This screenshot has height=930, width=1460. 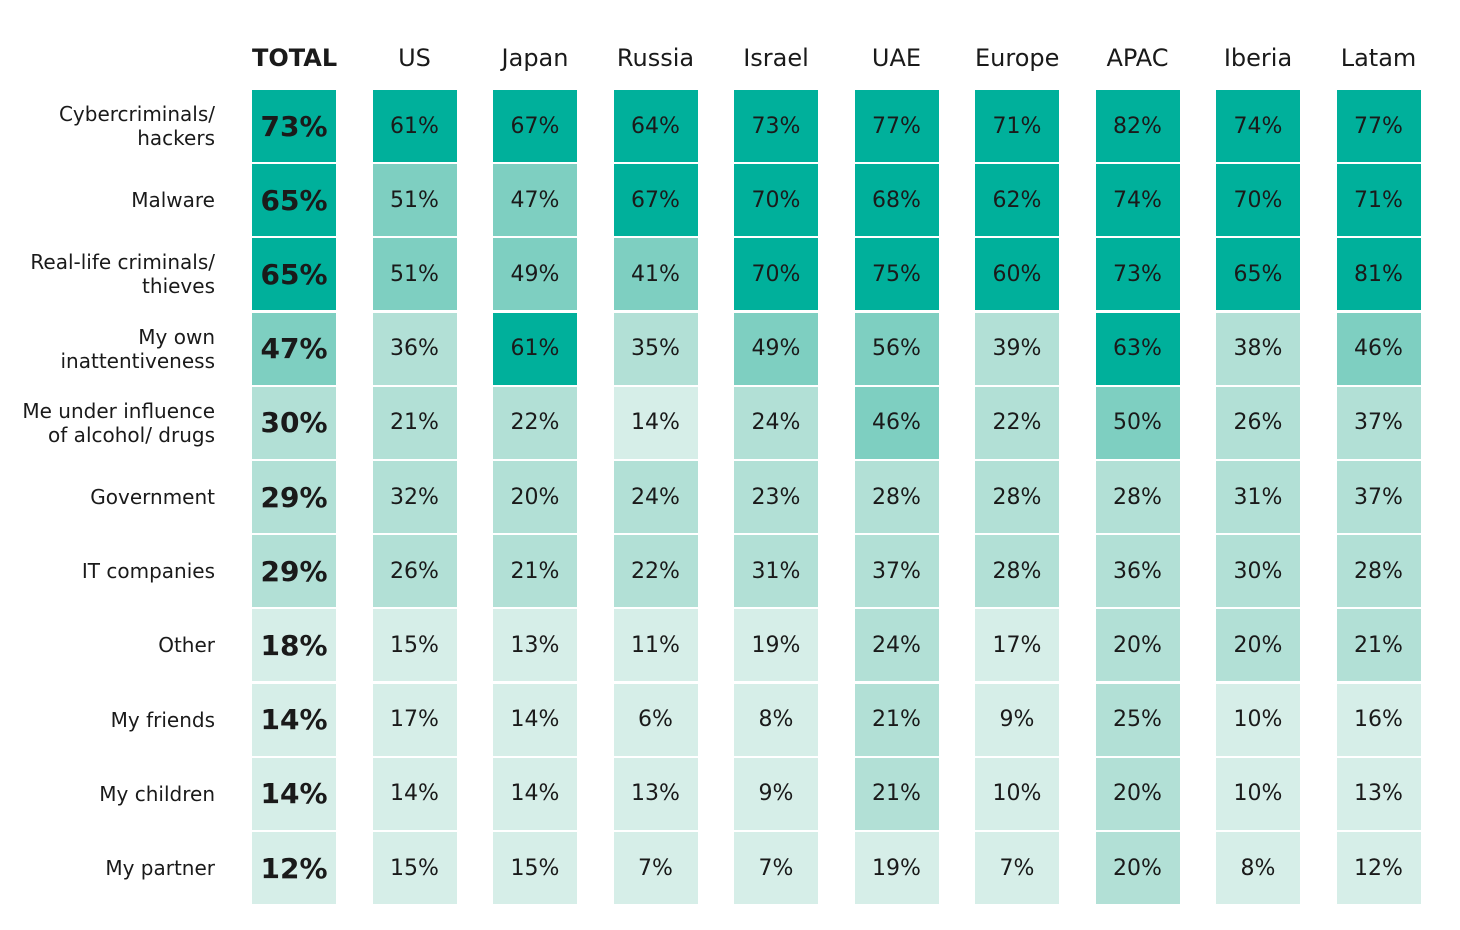 I want to click on total-cell: 65%, so click(x=294, y=200).